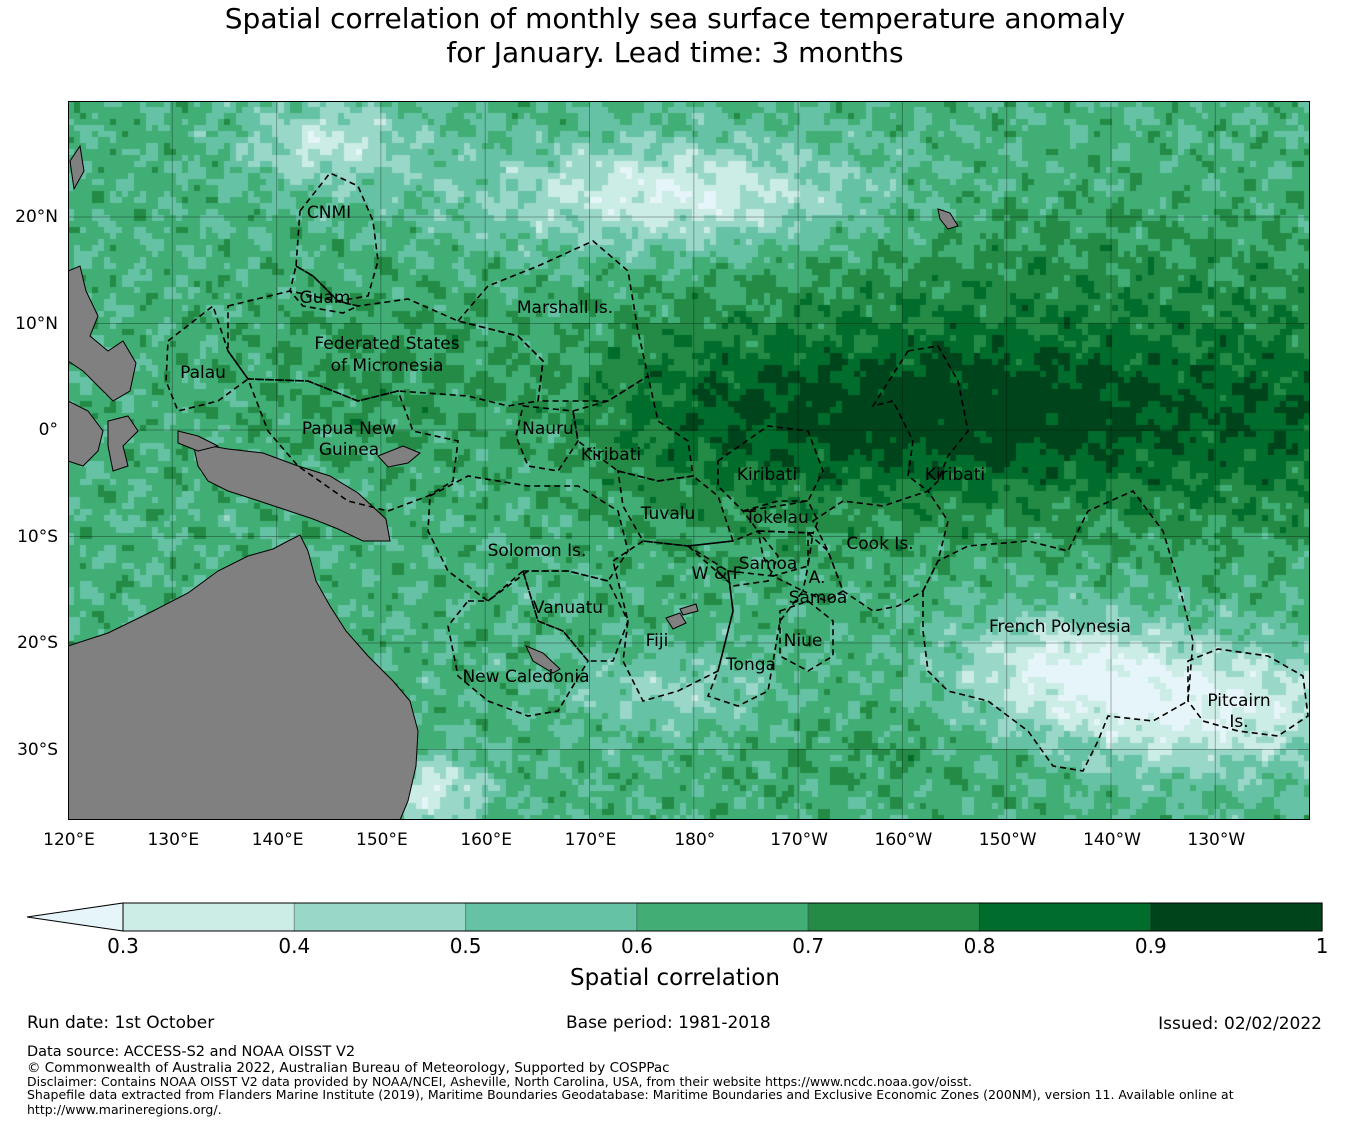 Image resolution: width=1350 pixels, height=1125 pixels. What do you see at coordinates (37, 749) in the screenshot?
I see `lat-tick-label: 30°S` at bounding box center [37, 749].